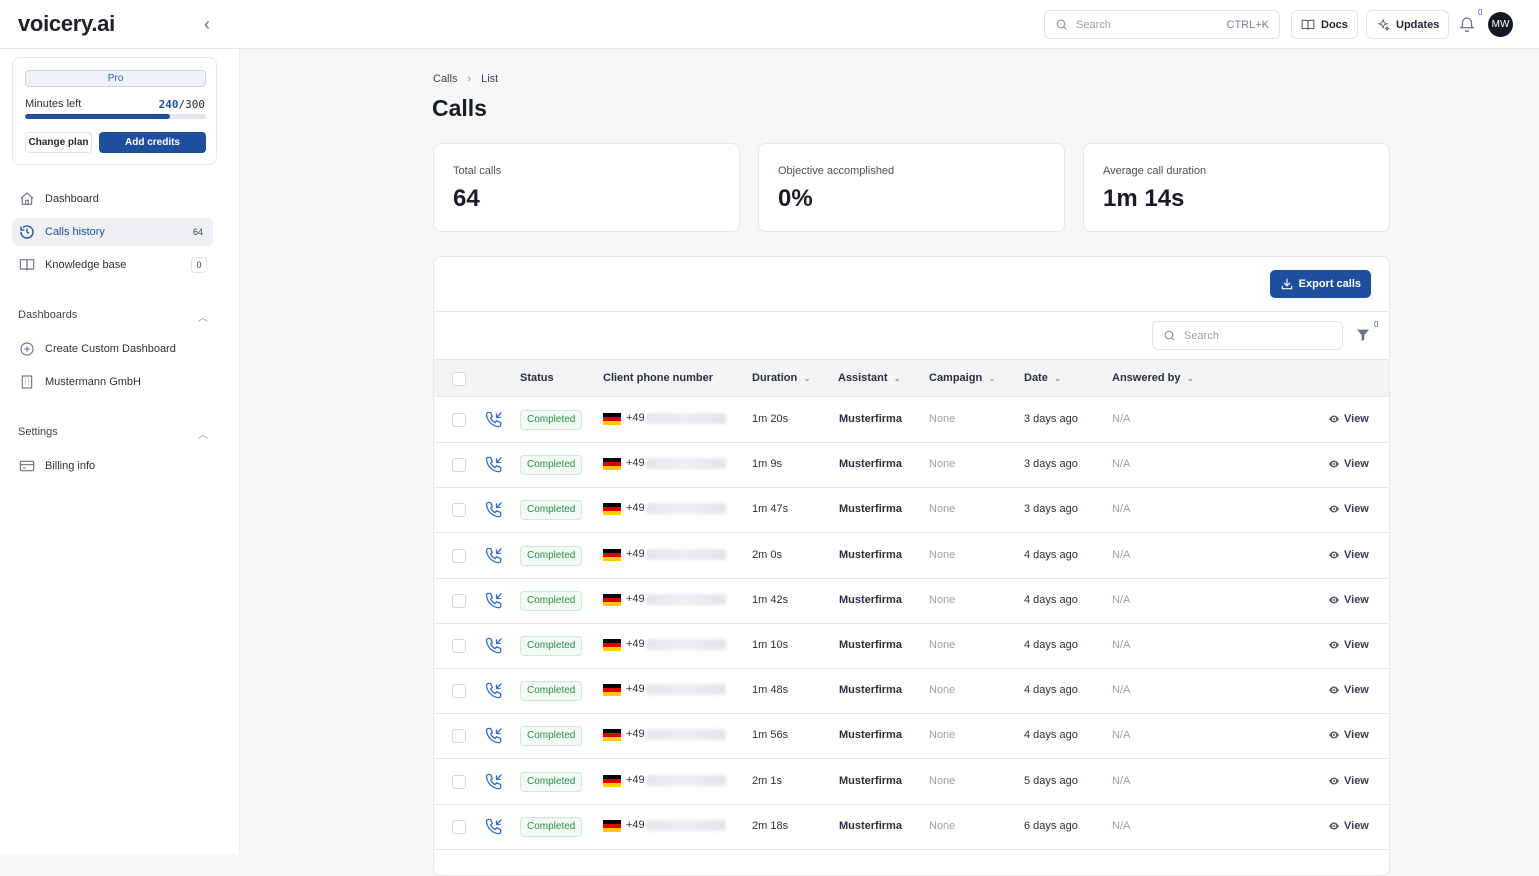  I want to click on table-search-input: Search, so click(1247, 335).